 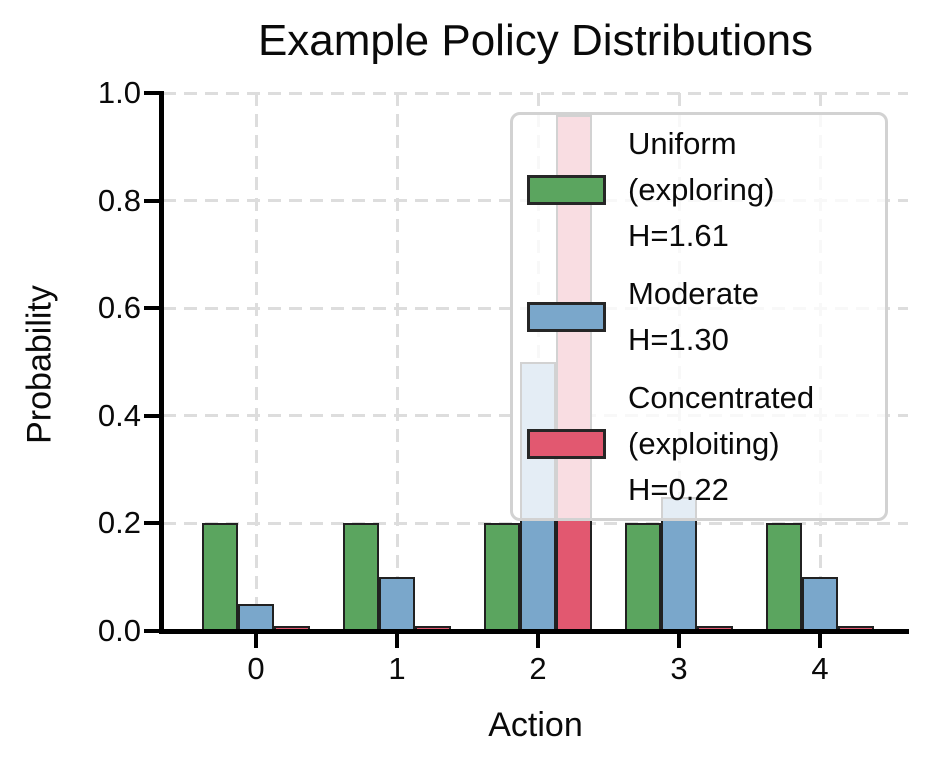 I want to click on bar-series2-action1, so click(x=433, y=628).